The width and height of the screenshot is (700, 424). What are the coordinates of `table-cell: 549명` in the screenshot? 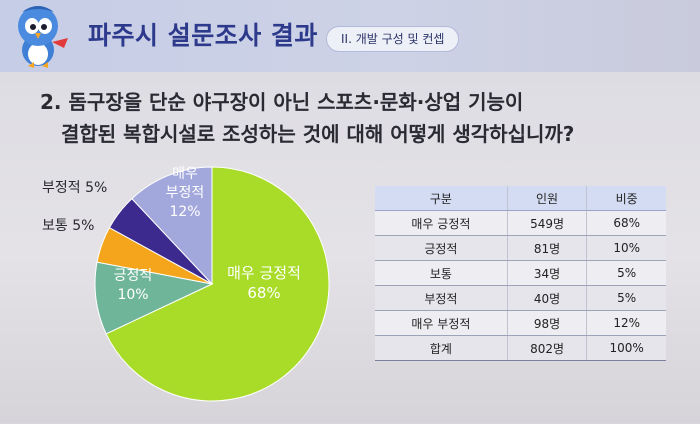 It's located at (546, 223).